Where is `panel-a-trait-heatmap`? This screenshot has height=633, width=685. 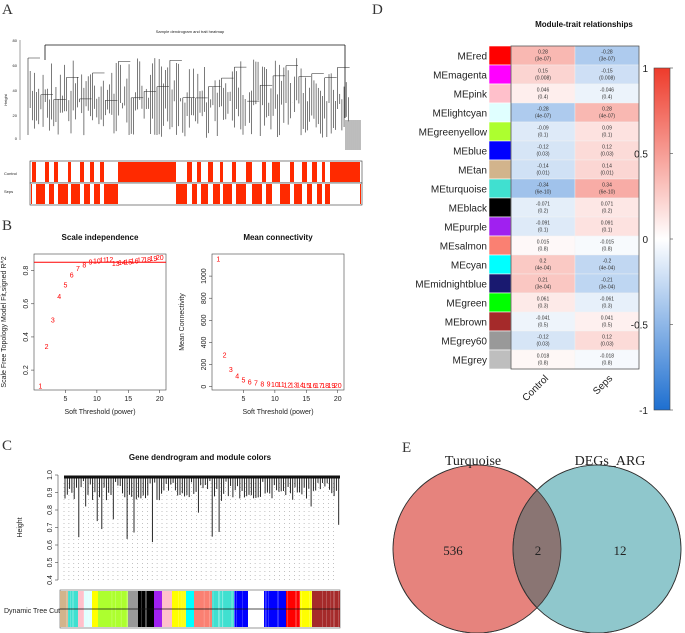 panel-a-trait-heatmap is located at coordinates (196, 183).